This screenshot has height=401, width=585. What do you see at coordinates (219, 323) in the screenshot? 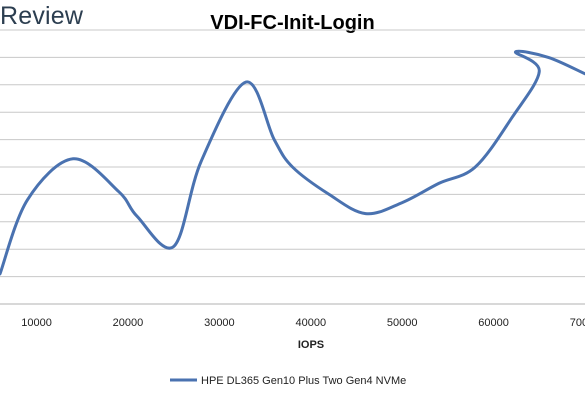
I see `x-tick-label-2: 30000` at bounding box center [219, 323].